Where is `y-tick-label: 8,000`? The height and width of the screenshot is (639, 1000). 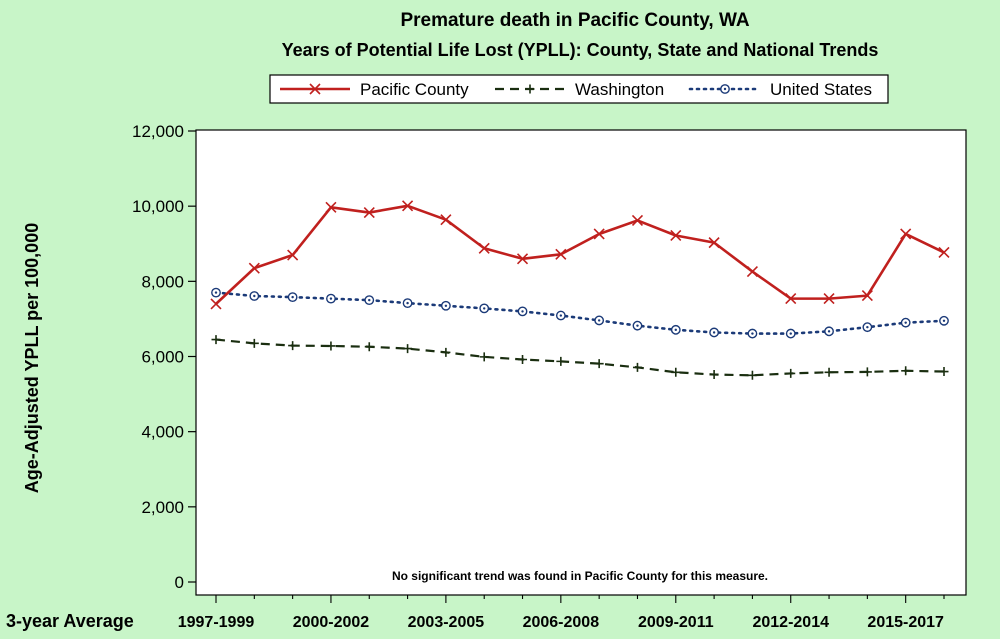 y-tick-label: 8,000 is located at coordinates (162, 281).